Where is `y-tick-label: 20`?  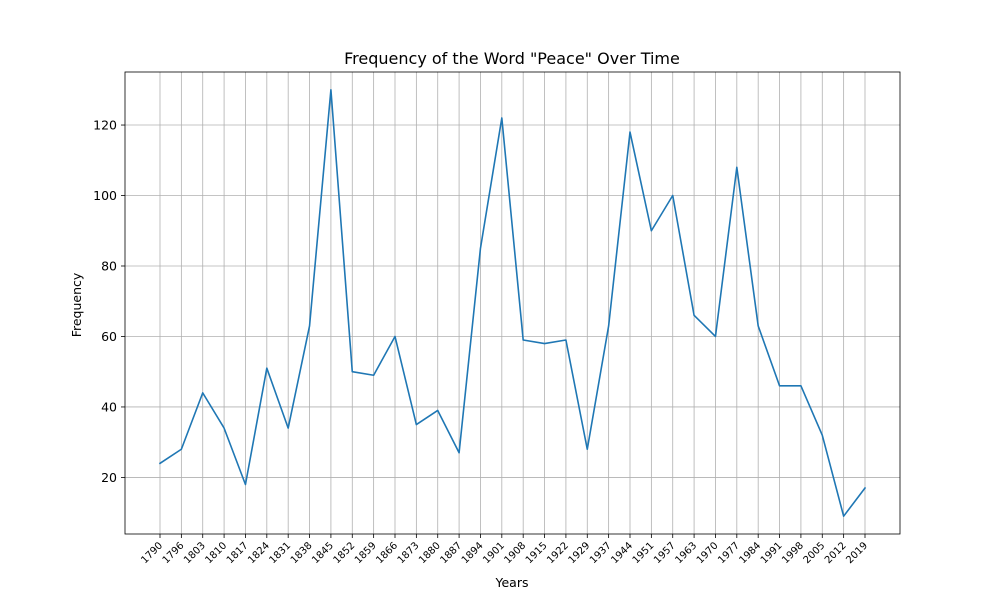
y-tick-label: 20 is located at coordinates (109, 477).